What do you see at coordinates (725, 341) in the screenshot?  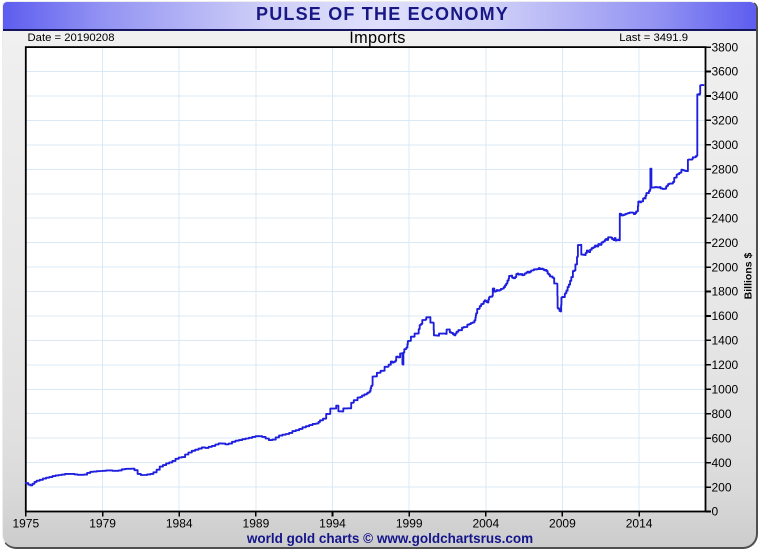 I see `svg-text: 1400` at bounding box center [725, 341].